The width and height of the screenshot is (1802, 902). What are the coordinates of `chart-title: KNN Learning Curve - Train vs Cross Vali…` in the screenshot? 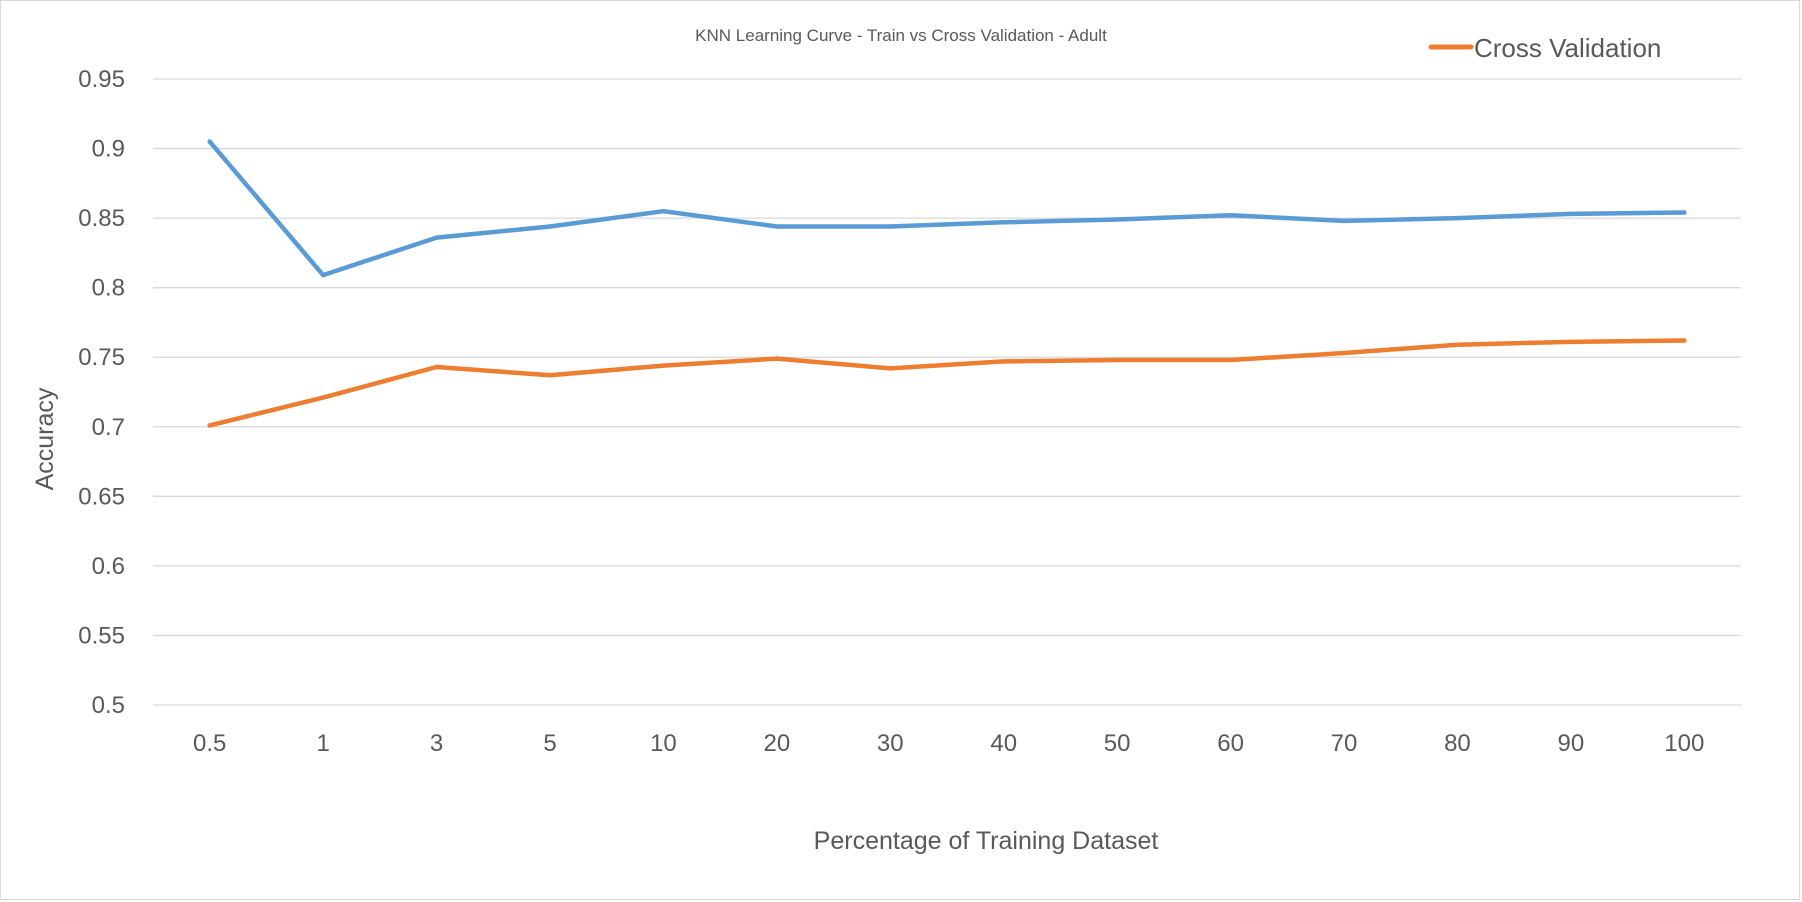 It's located at (901, 35).